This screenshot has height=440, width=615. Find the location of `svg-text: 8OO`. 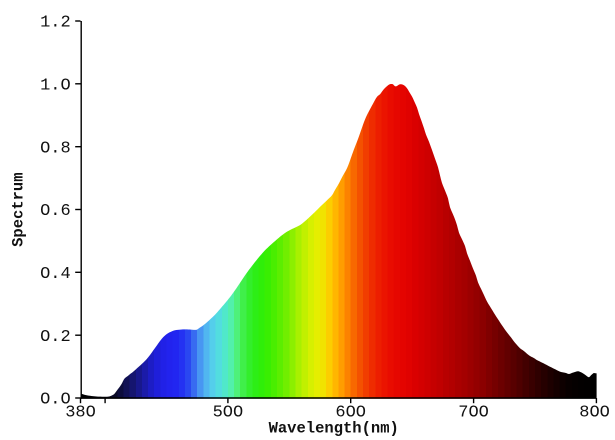

svg-text: 8OO is located at coordinates (594, 413).